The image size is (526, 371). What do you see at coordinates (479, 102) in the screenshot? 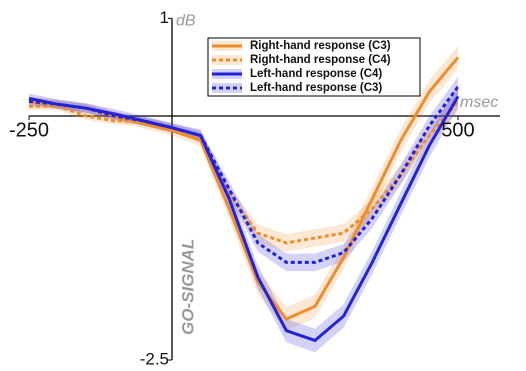
I see `x-unit: msec` at bounding box center [479, 102].